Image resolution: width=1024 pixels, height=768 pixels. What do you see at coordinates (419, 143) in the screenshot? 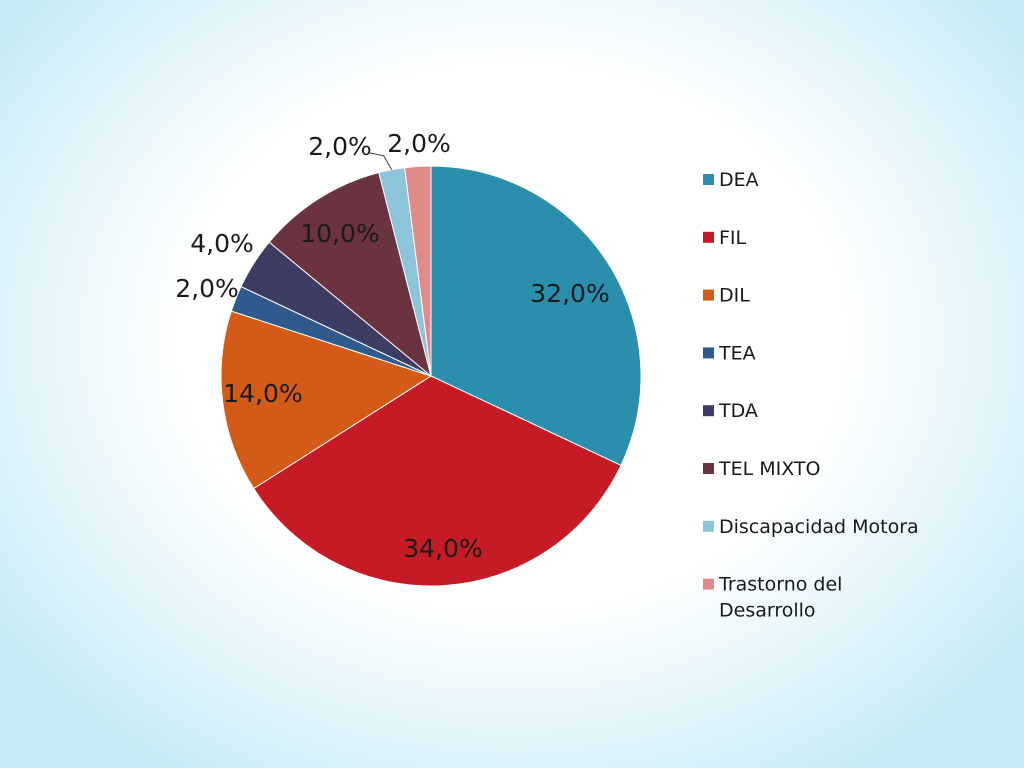
I see `data-label-trastorno-del-desarrollo: 2,0%` at bounding box center [419, 143].